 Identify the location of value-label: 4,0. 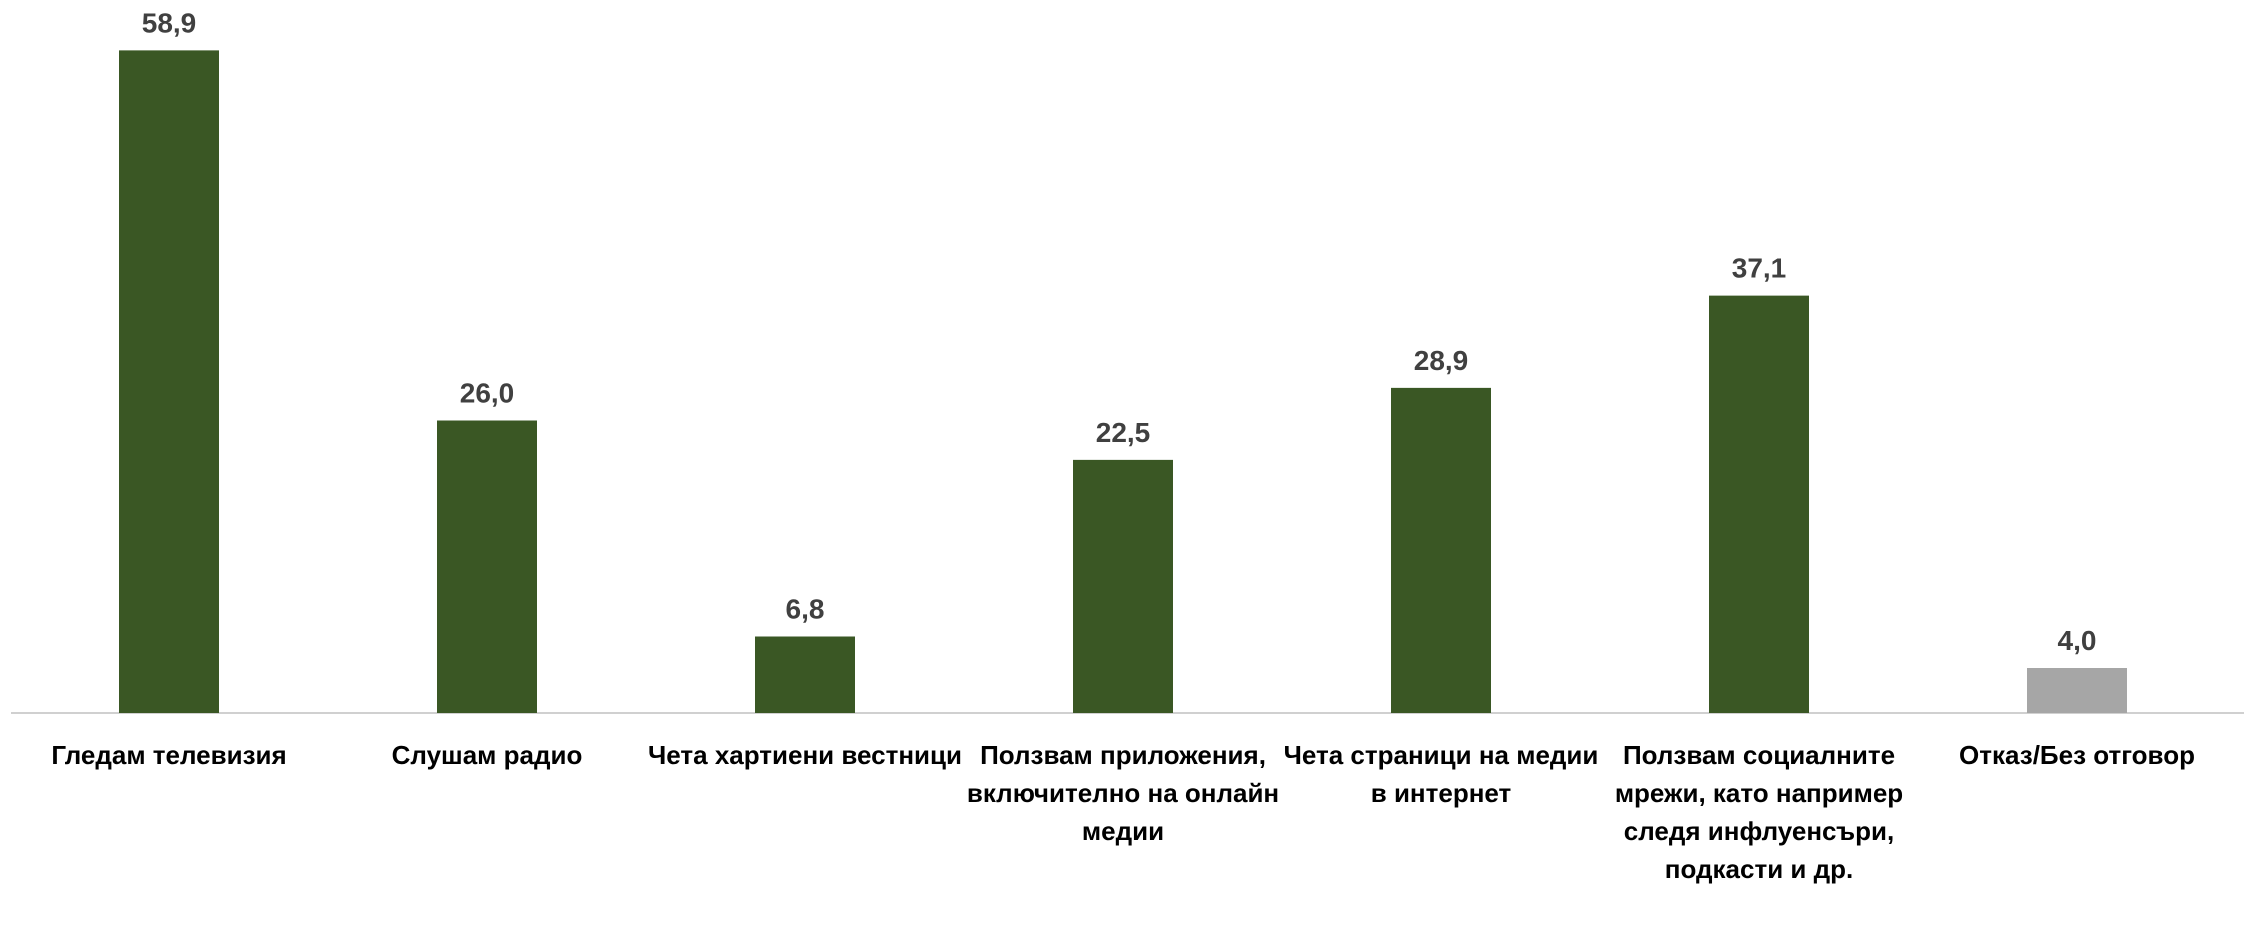
(2077, 640).